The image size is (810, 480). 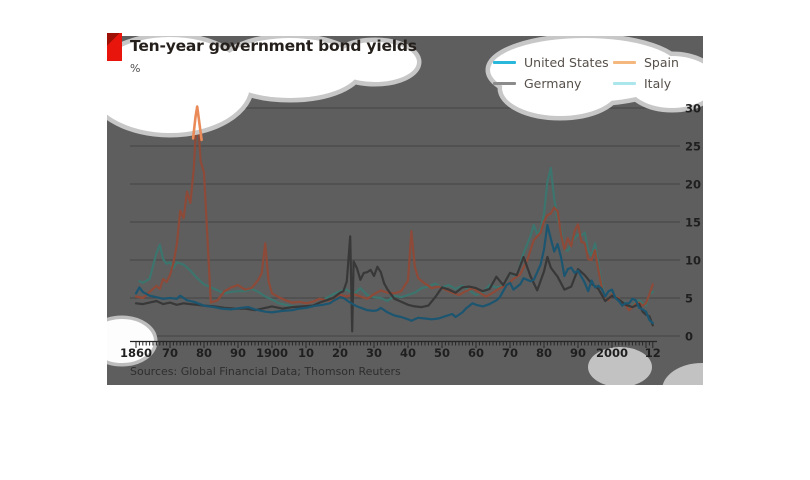 I want to click on mask-blob-bottom-center, so click(x=620, y=366).